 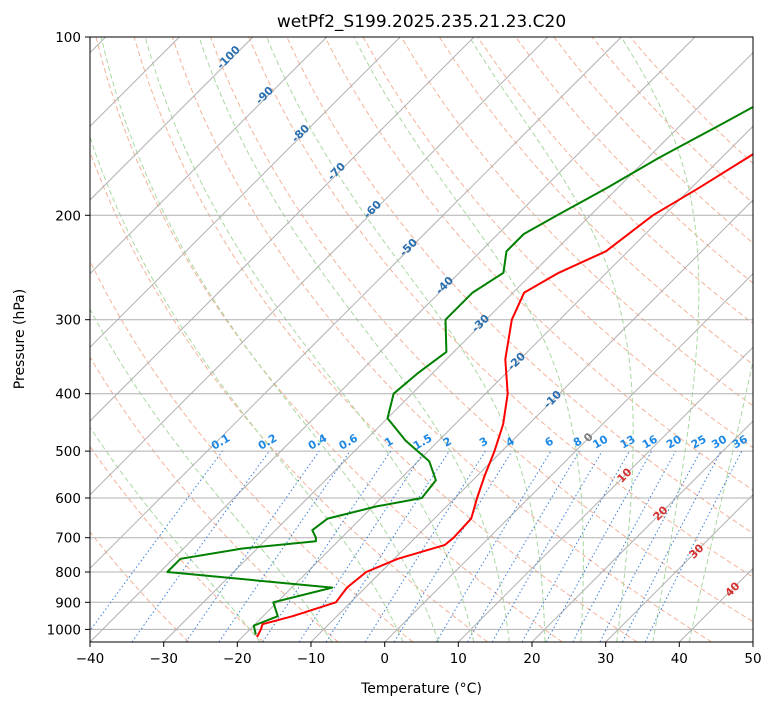 What do you see at coordinates (64, 630) in the screenshot?
I see `y-tick-label: 1000` at bounding box center [64, 630].